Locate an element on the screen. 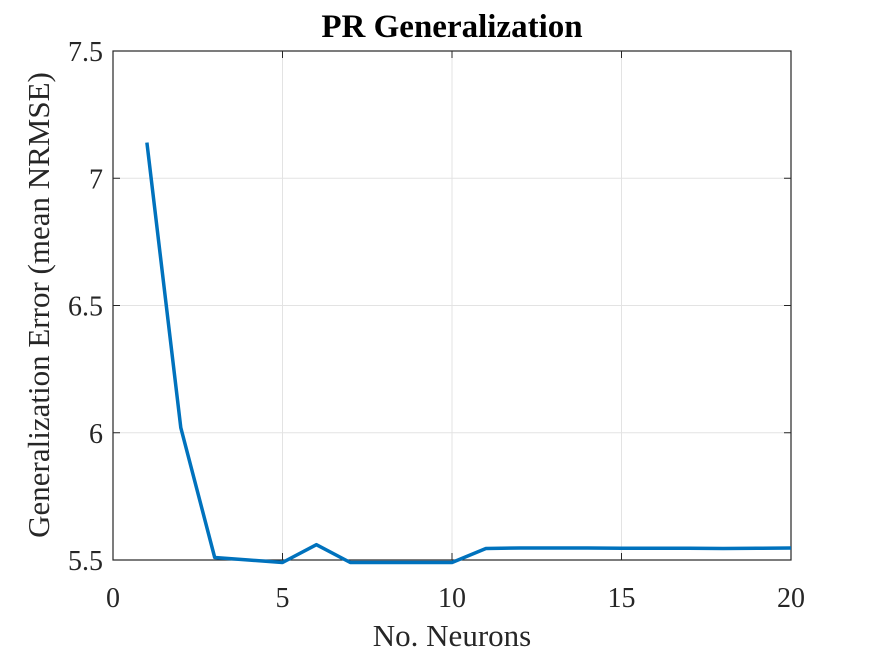 The image size is (875, 656). chart-title: PR Generalization is located at coordinates (451, 27).